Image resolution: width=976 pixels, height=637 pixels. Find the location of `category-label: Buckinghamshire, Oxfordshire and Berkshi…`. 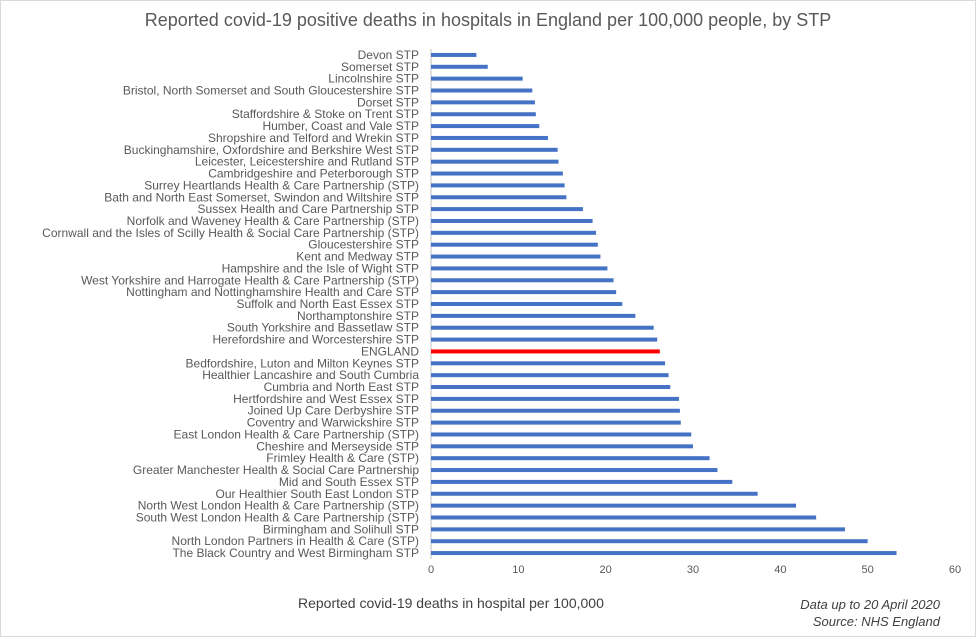

category-label: Buckinghamshire, Oxfordshire and Berkshi… is located at coordinates (271, 150).